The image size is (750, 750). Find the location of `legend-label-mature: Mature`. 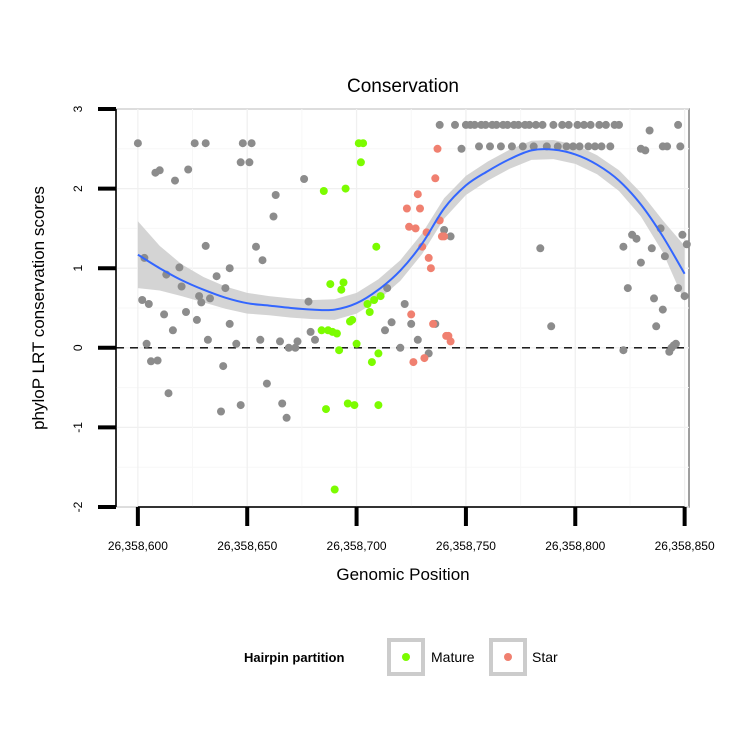

legend-label-mature: Mature is located at coordinates (453, 657).